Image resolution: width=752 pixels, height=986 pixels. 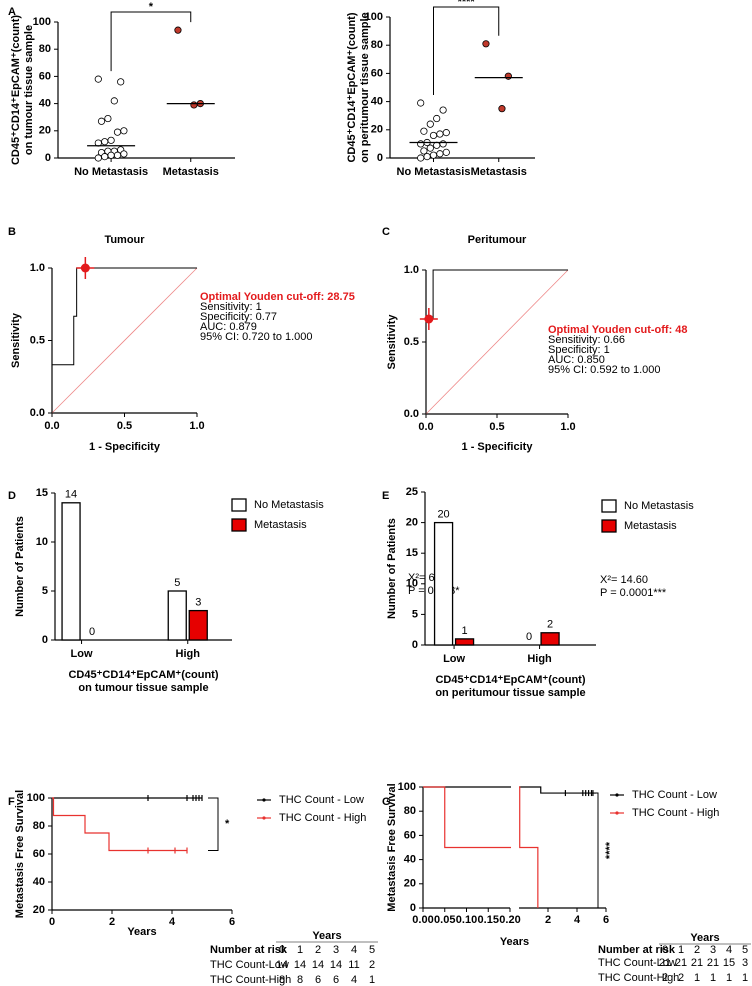 What do you see at coordinates (249, 950) in the screenshot?
I see `risk-title: Number at risk` at bounding box center [249, 950].